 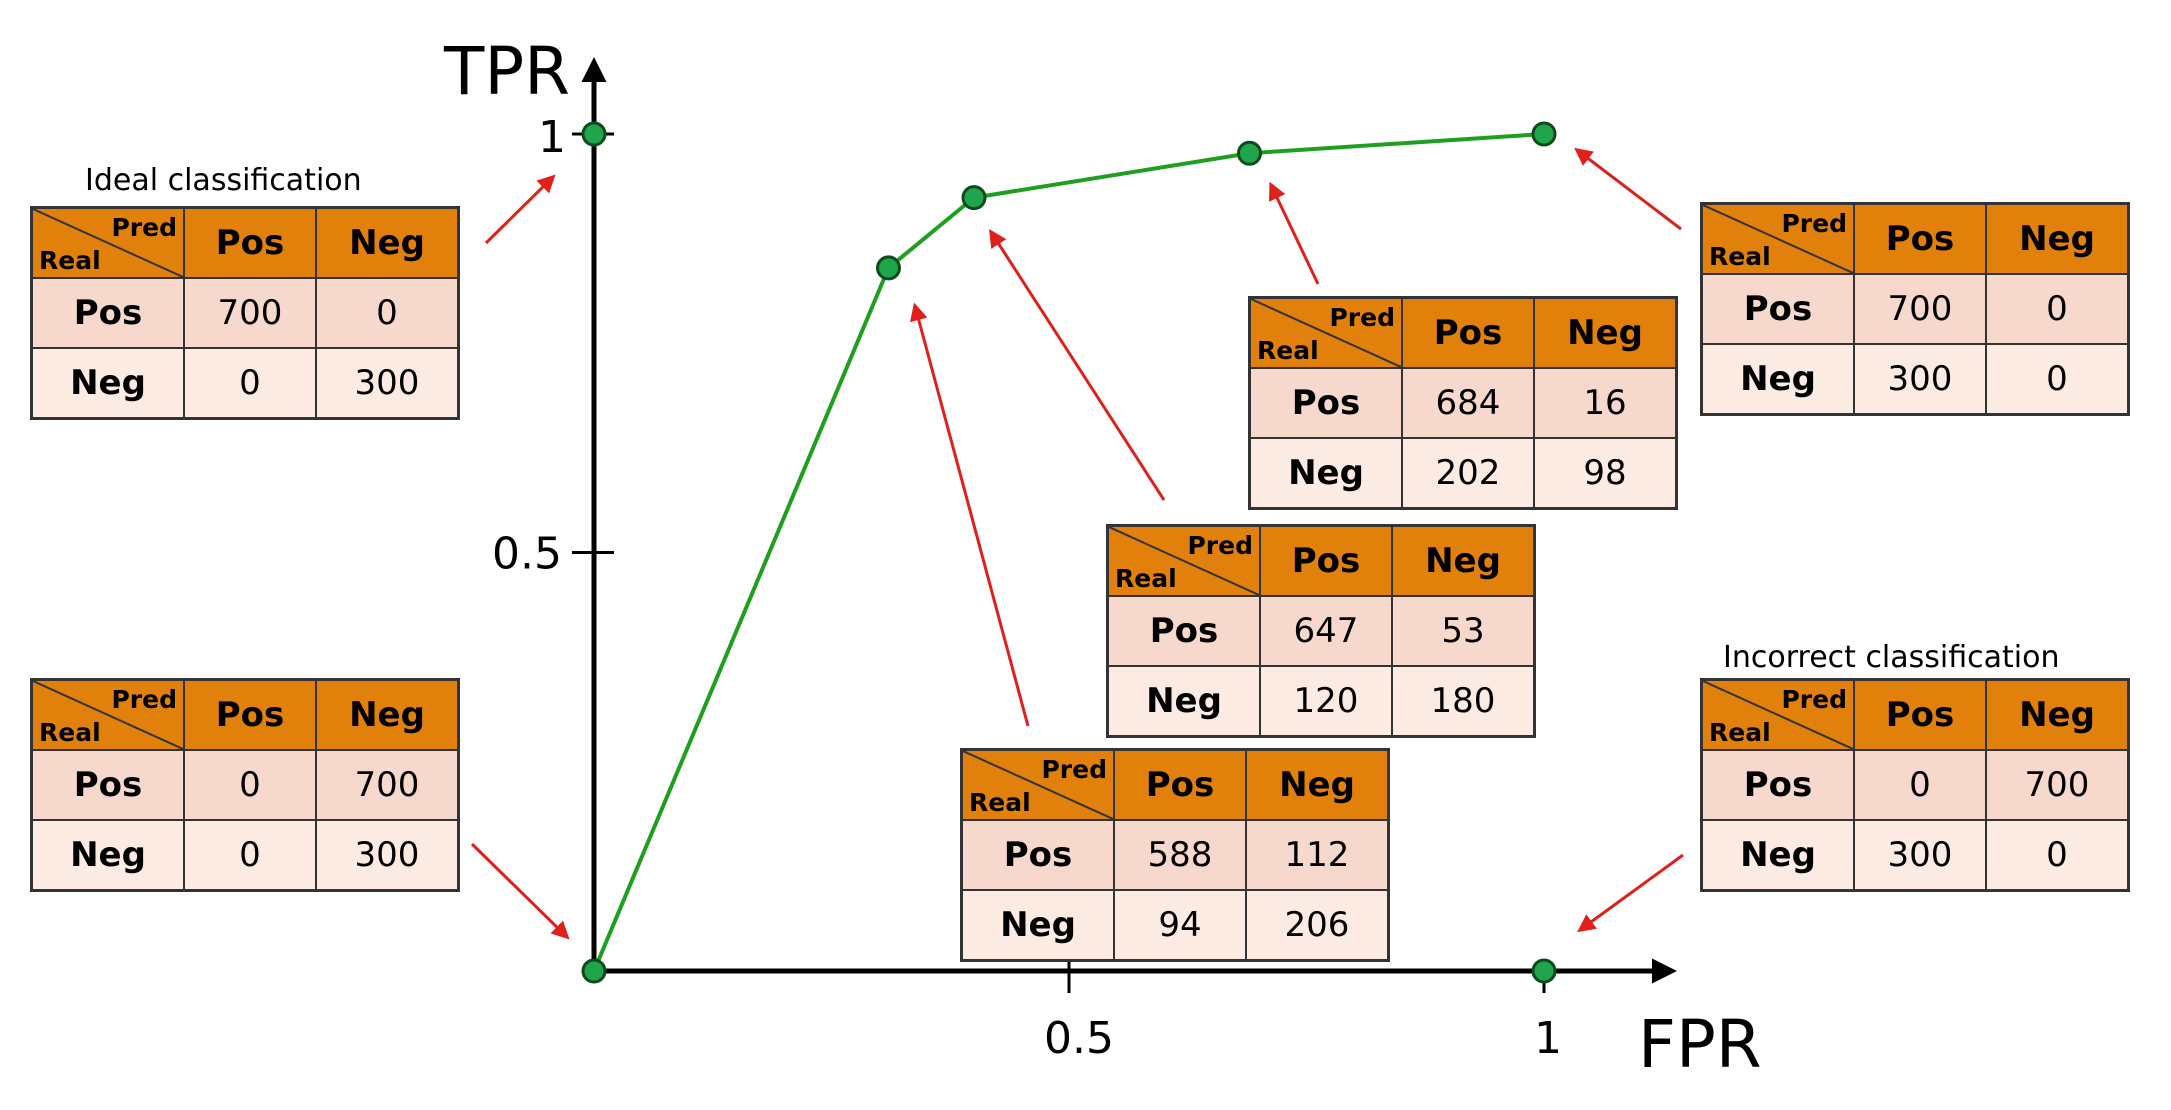 I want to click on y-tick-label: 0.5, so click(x=527, y=554).